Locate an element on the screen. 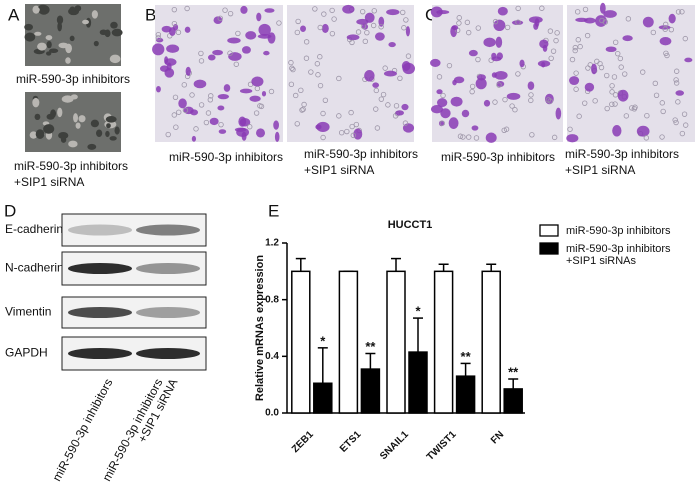 This screenshot has width=700, height=493. legend-label: miR-590-3p inhibitors is located at coordinates (618, 249).